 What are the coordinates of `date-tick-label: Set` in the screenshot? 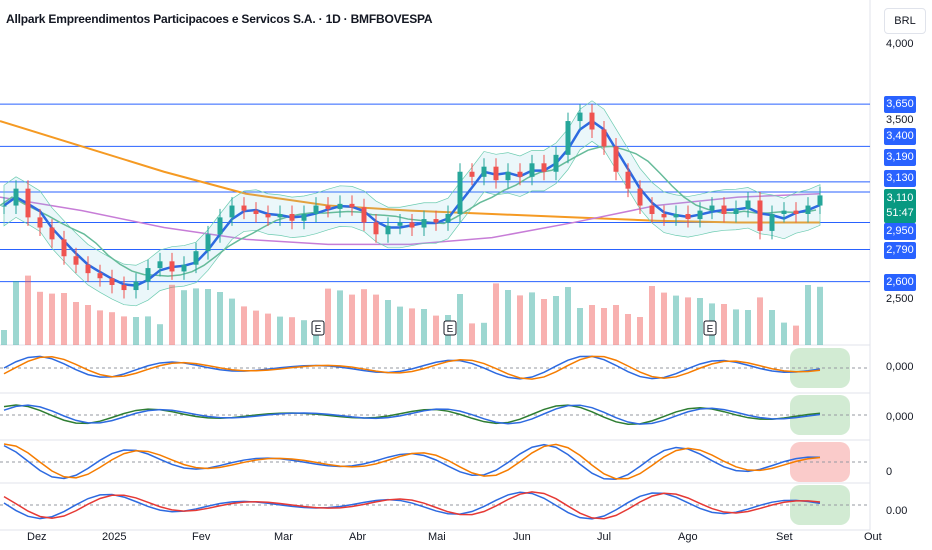 It's located at (784, 537).